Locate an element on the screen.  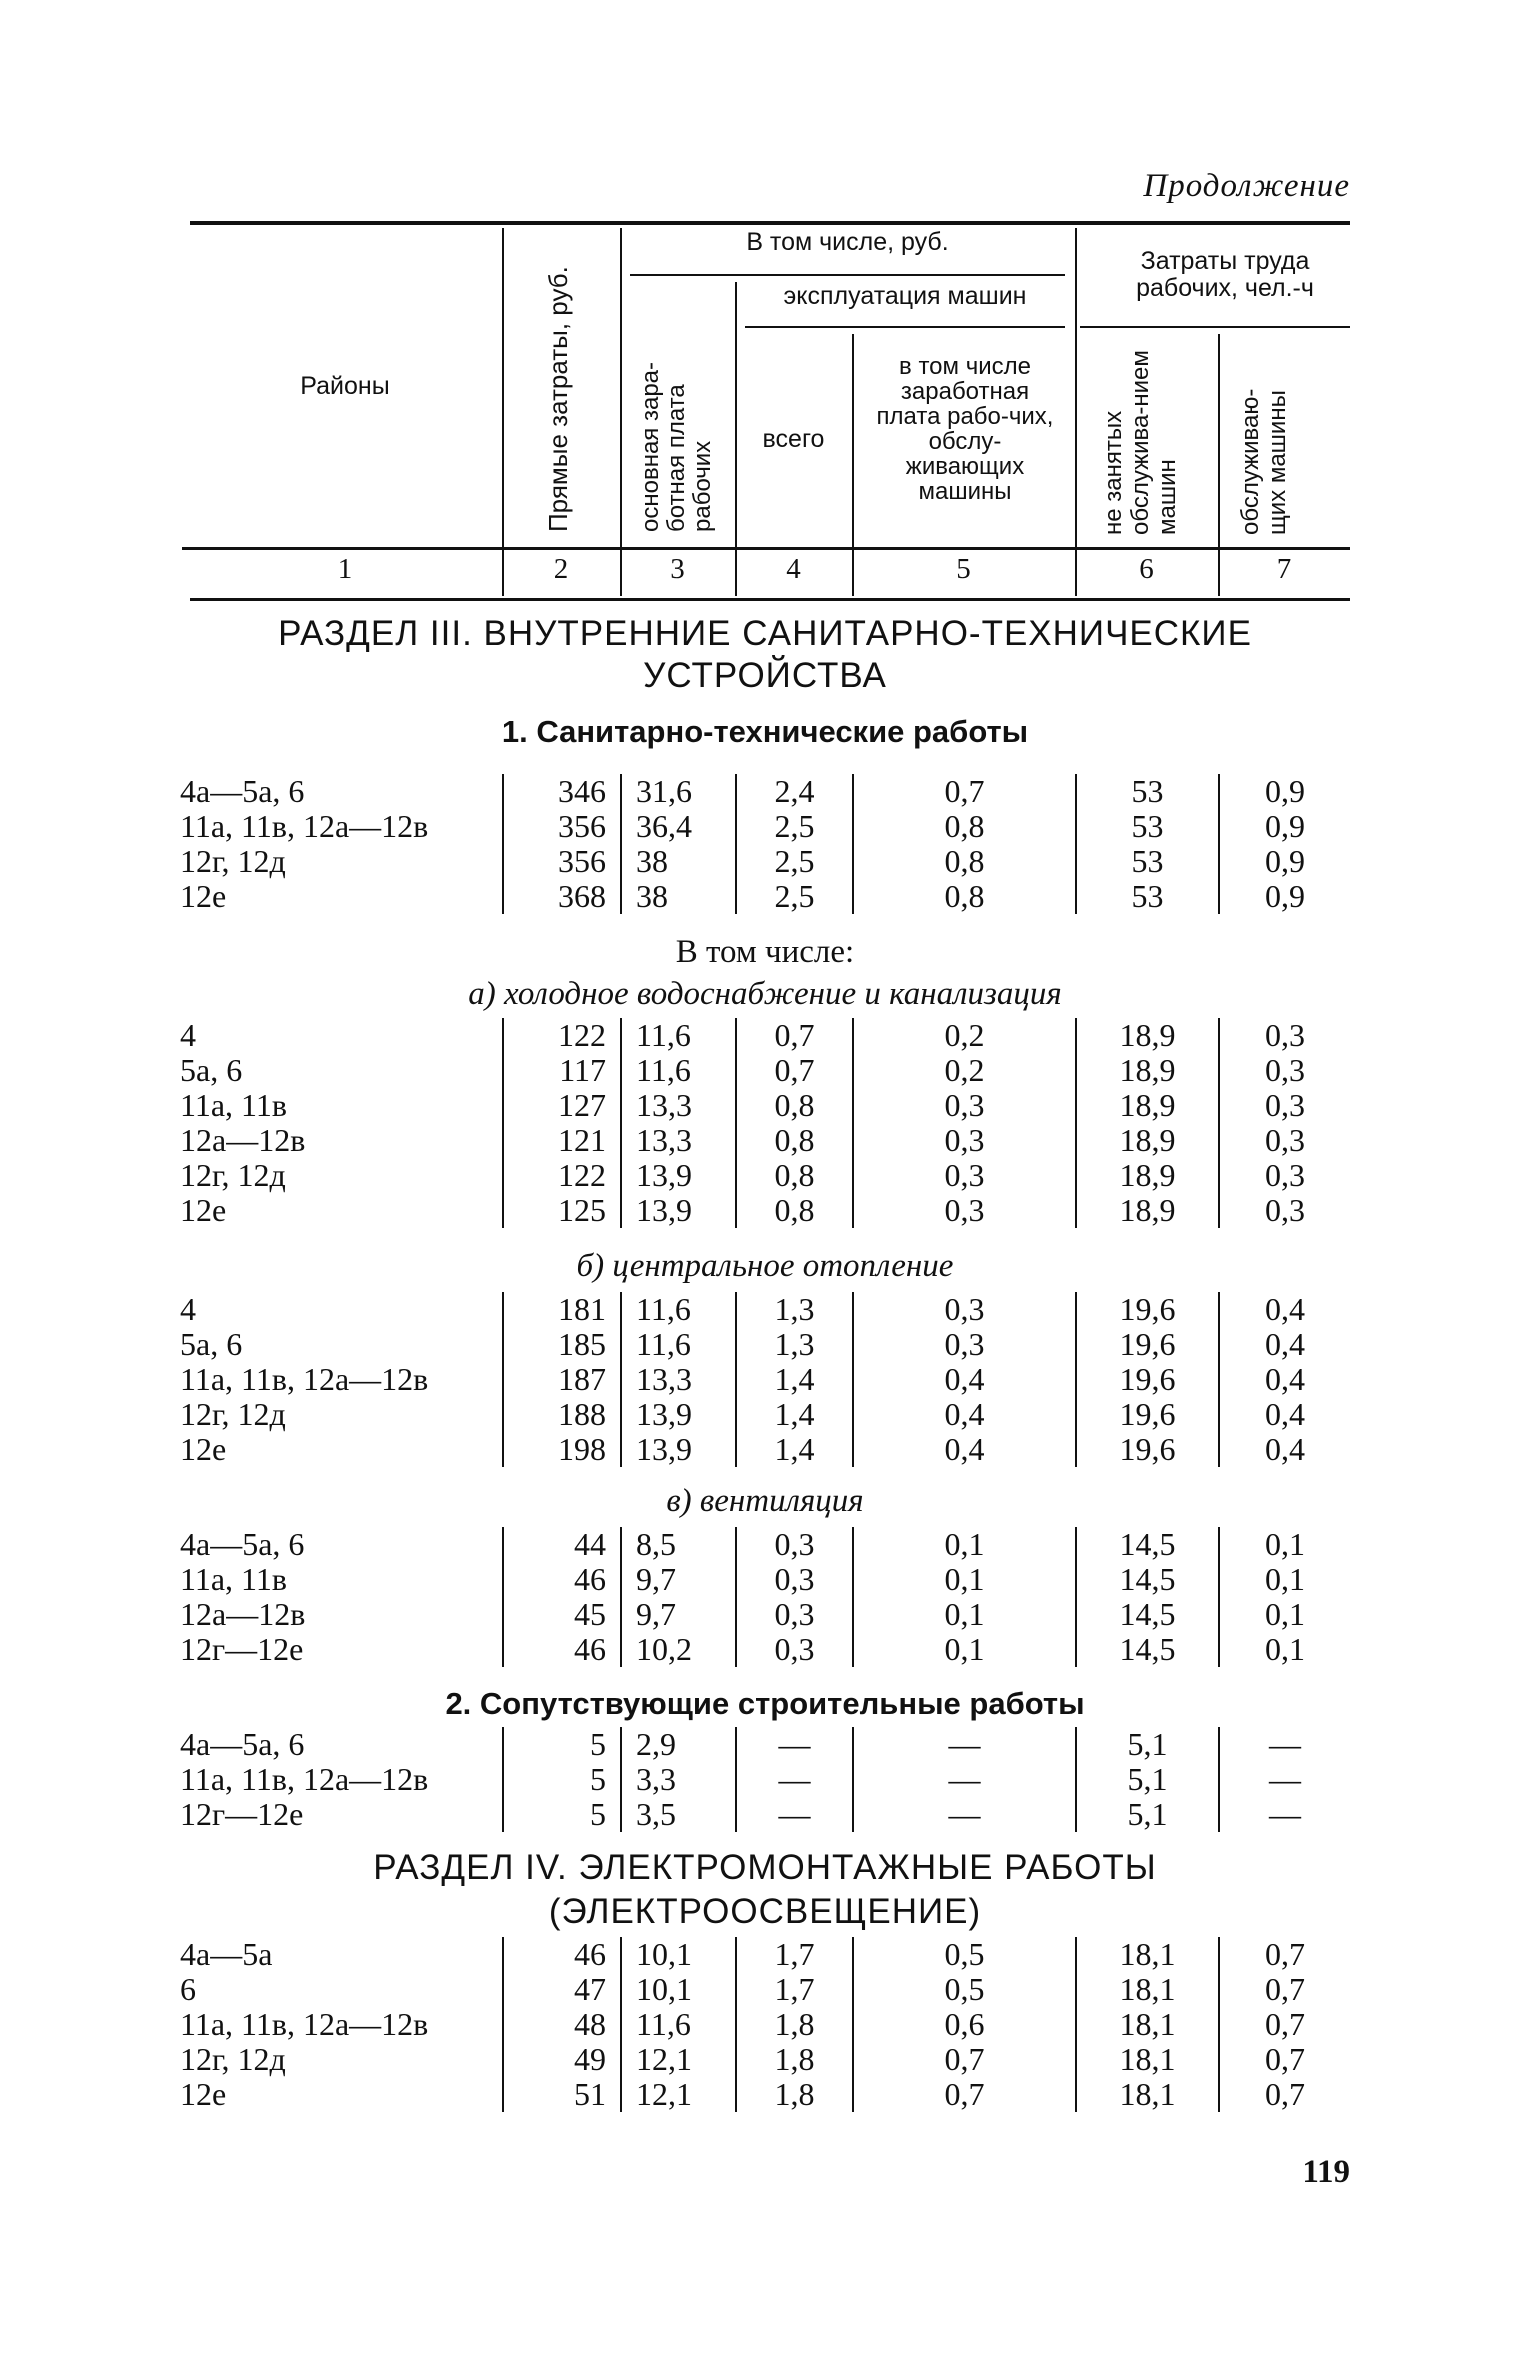
header-base-wages: основная зара-ботная плата рабочих is located at coordinates (676, 446).